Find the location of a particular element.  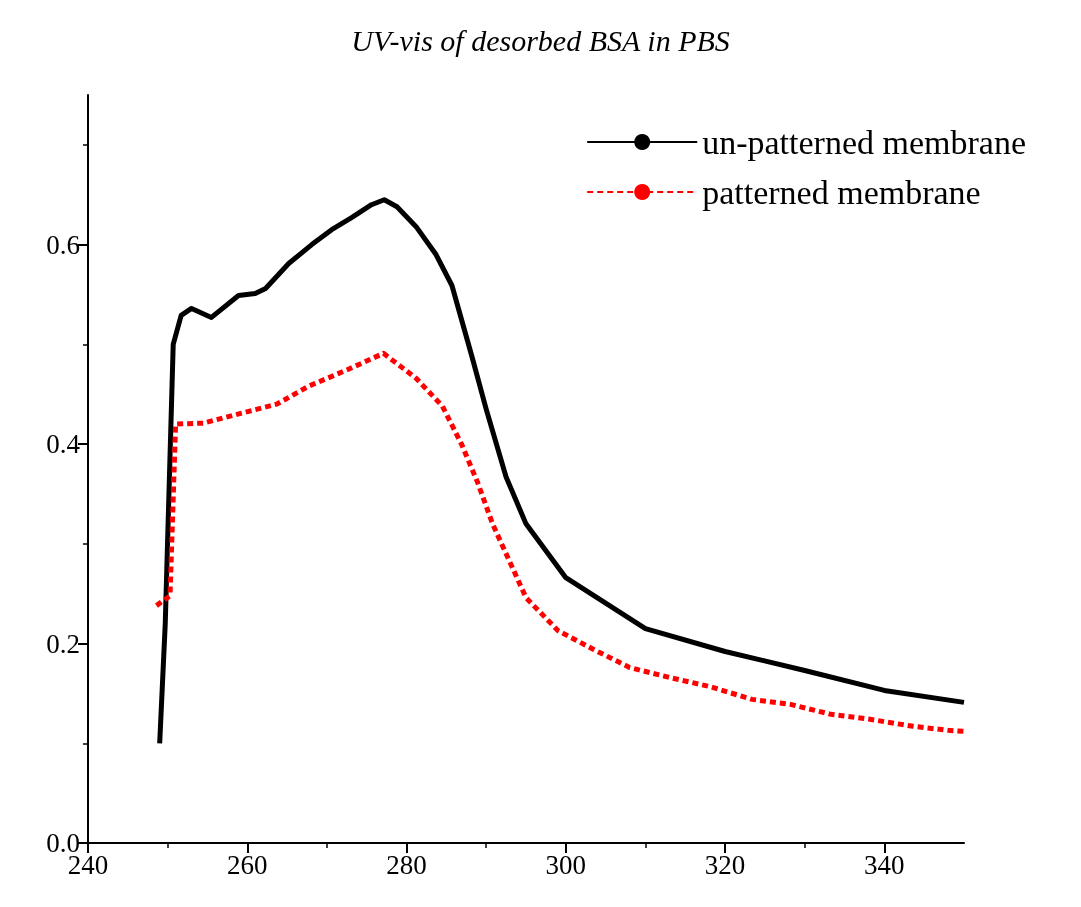

y-tick-label: 0.2 is located at coordinates (63, 643).